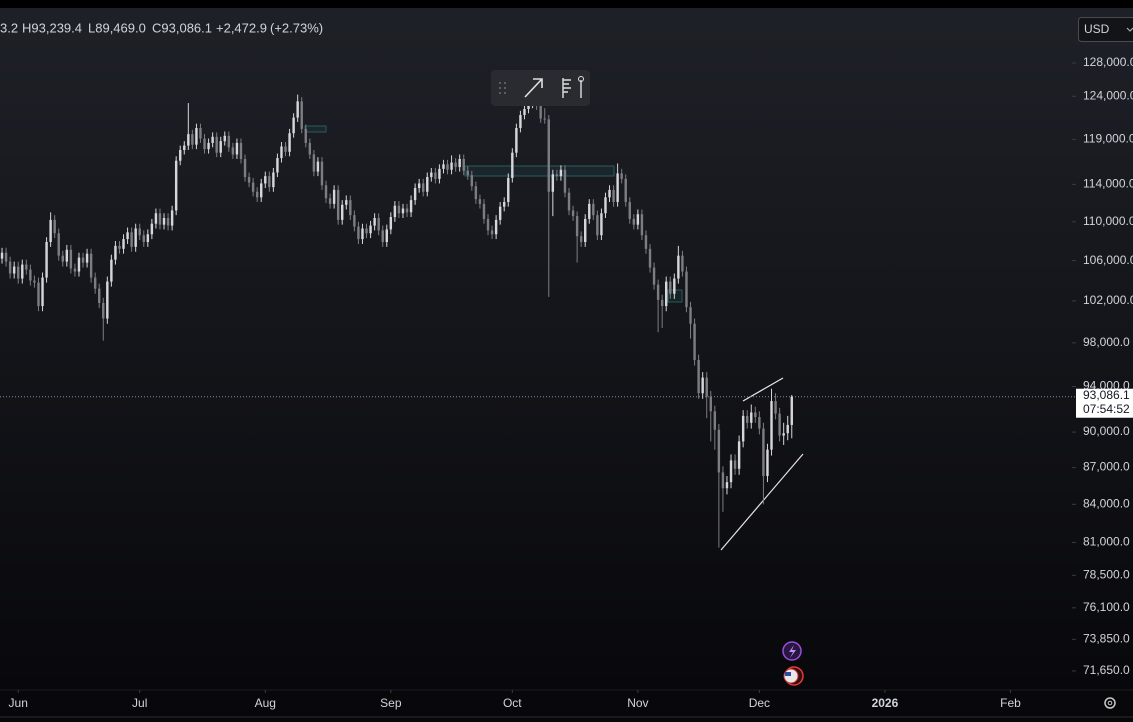 This screenshot has width=1133, height=722. What do you see at coordinates (792, 651) in the screenshot?
I see `event-icon-bolt` at bounding box center [792, 651].